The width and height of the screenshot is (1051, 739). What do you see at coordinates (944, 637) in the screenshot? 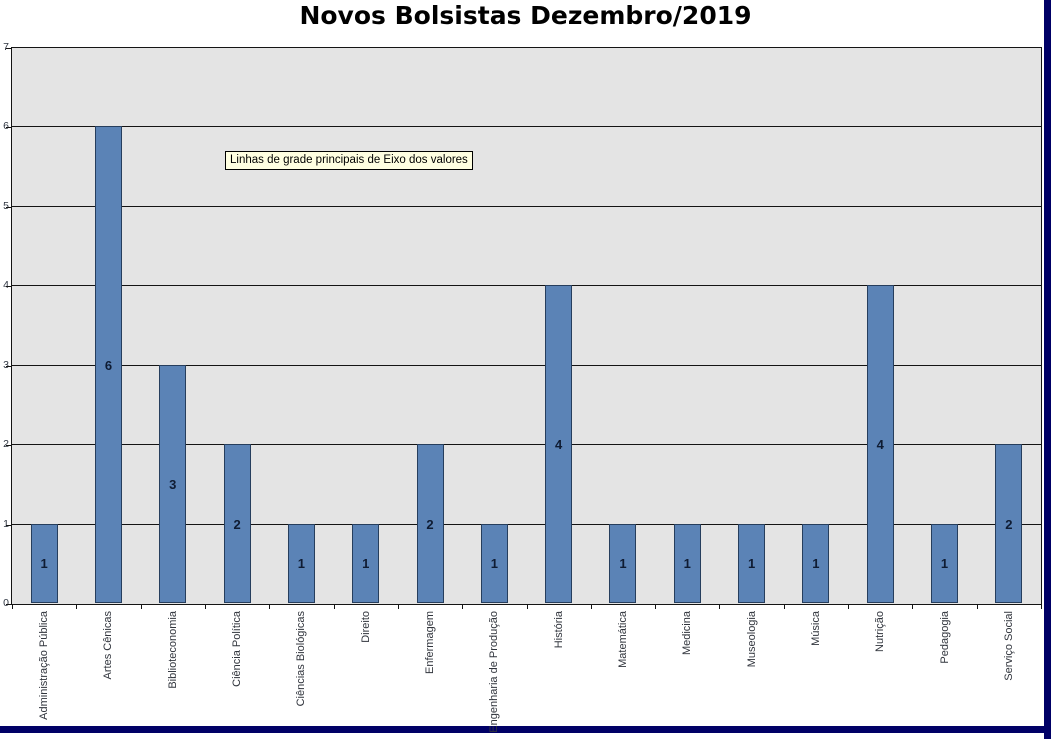
I see `x-axis-label-pedagogia: Pedagogia` at bounding box center [944, 637].